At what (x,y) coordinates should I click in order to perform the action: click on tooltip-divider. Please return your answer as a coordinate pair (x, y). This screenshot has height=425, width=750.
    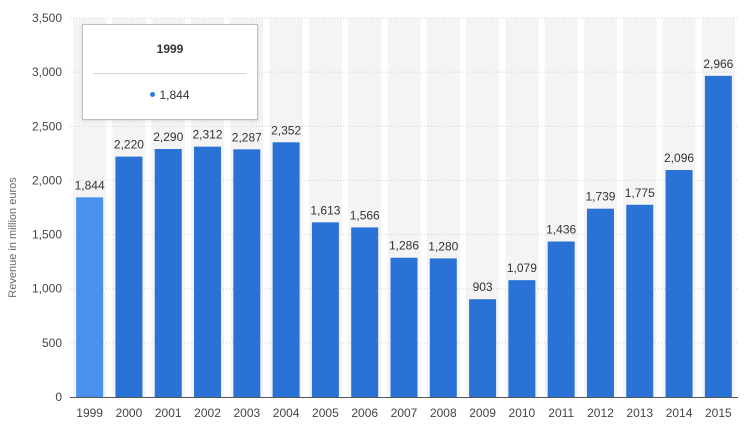
    Looking at the image, I should click on (170, 73).